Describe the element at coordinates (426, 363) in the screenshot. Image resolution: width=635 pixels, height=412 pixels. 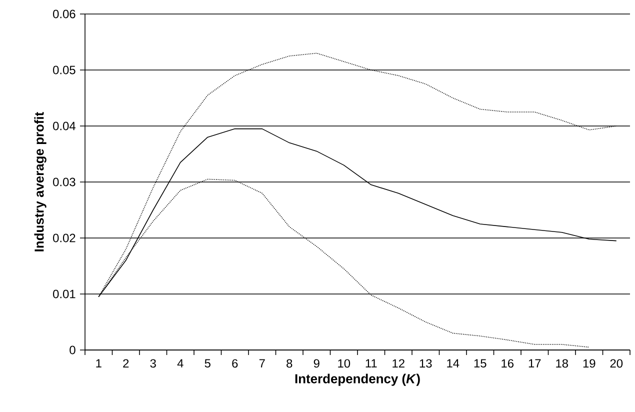
I see `x-tick-label: 13` at that location.